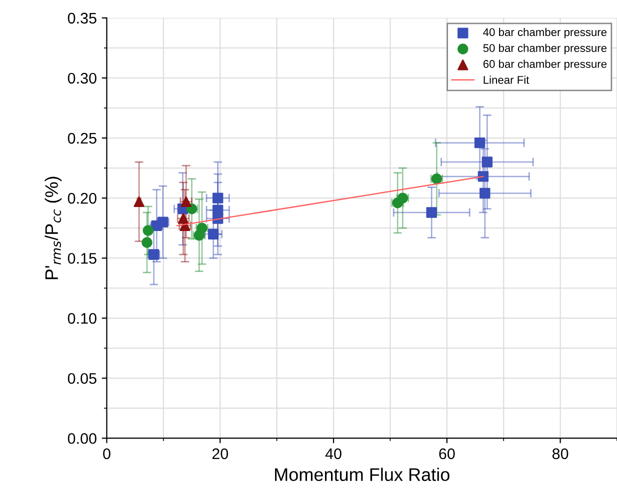 The width and height of the screenshot is (617, 498). I want to click on y-tick-label: 0.25, so click(82, 138).